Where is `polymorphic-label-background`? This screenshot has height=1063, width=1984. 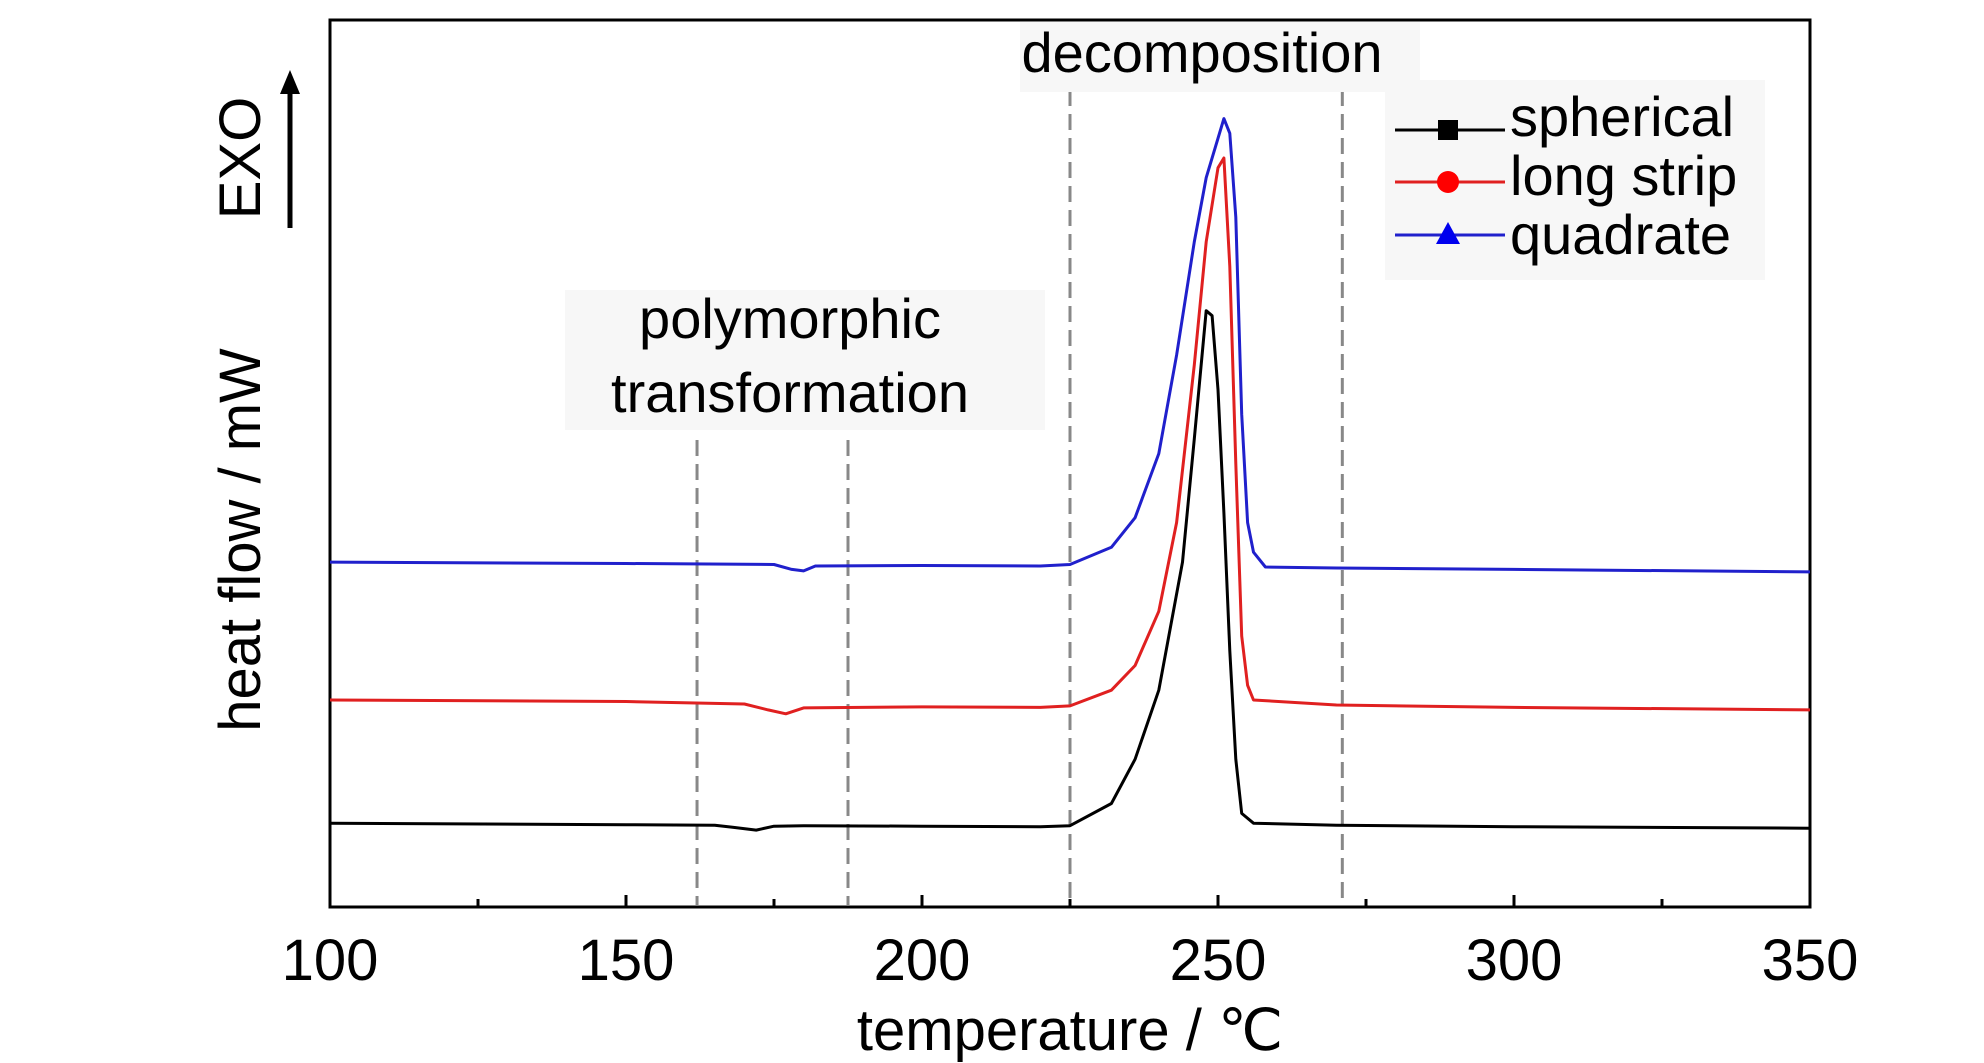 polymorphic-label-background is located at coordinates (805, 360).